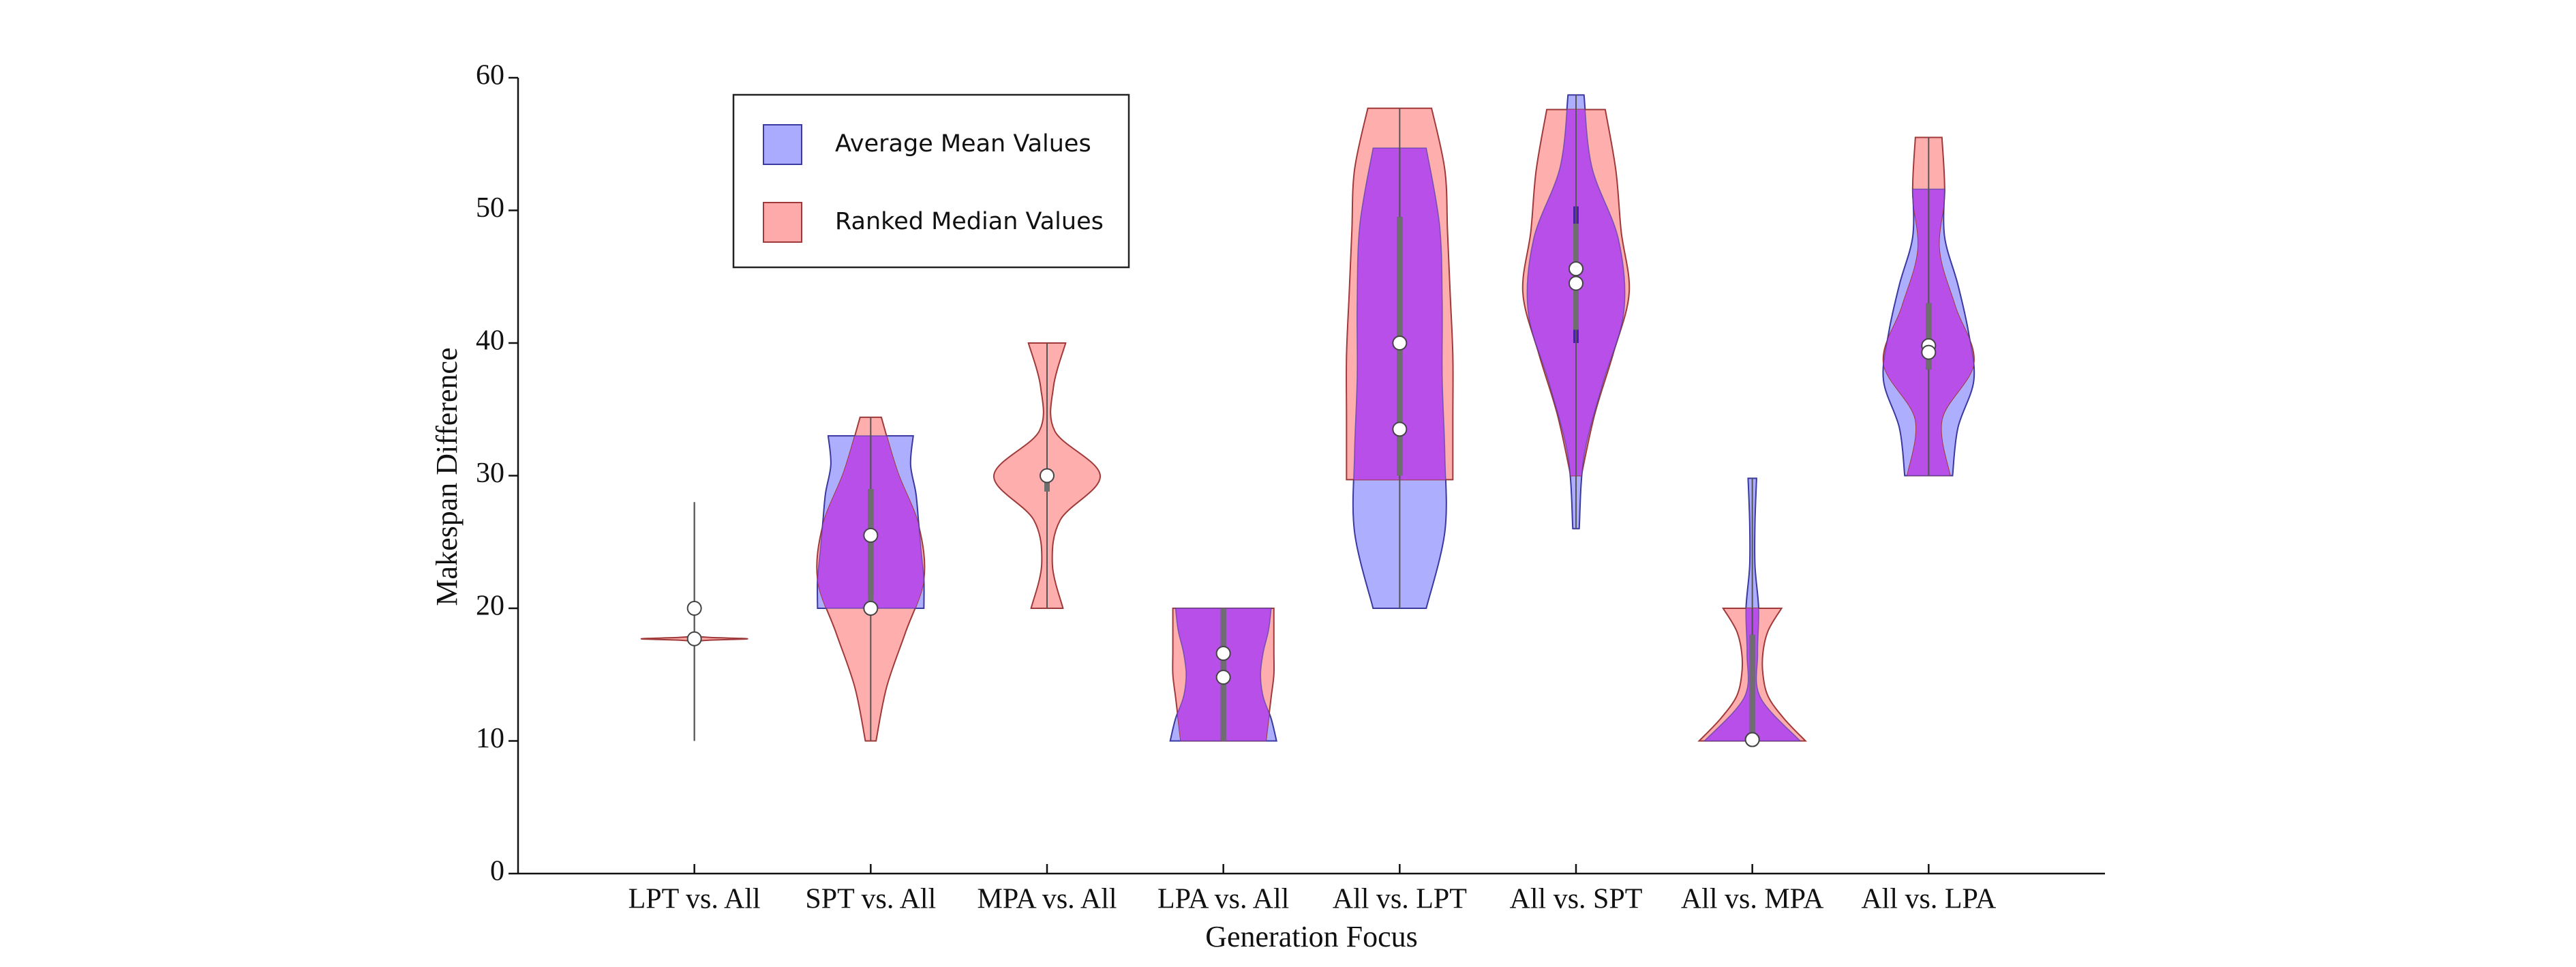 The height and width of the screenshot is (967, 2576). I want to click on x-tick-label: All vs. LPA, so click(1929, 900).